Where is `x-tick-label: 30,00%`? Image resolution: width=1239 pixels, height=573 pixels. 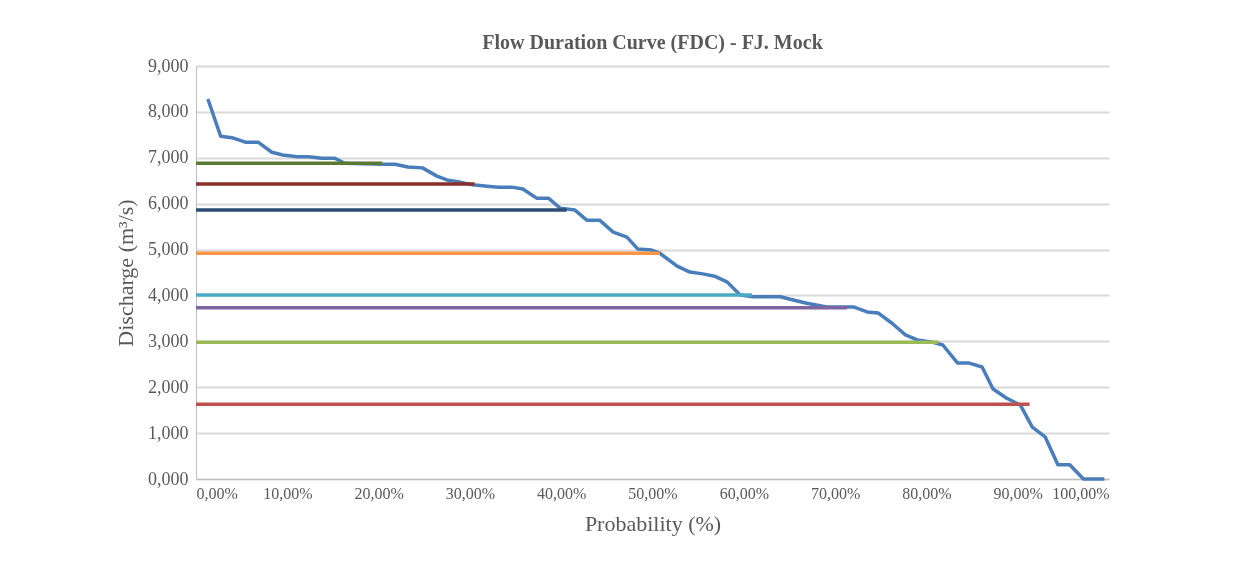 x-tick-label: 30,00% is located at coordinates (470, 493).